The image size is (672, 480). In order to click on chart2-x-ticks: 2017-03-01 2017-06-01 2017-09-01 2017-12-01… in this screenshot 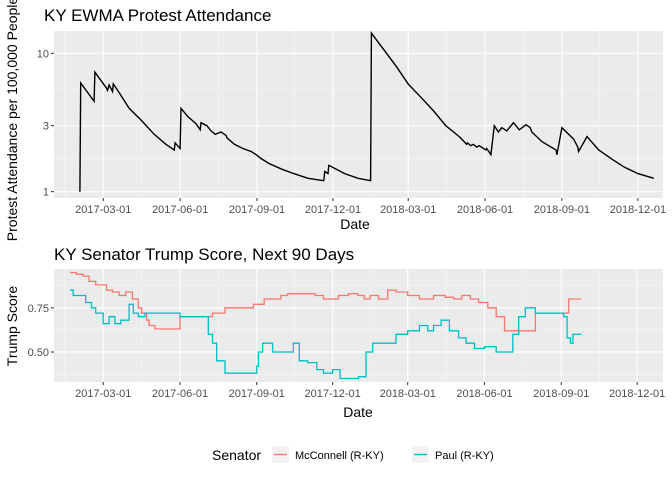, I will do `click(370, 391)`.